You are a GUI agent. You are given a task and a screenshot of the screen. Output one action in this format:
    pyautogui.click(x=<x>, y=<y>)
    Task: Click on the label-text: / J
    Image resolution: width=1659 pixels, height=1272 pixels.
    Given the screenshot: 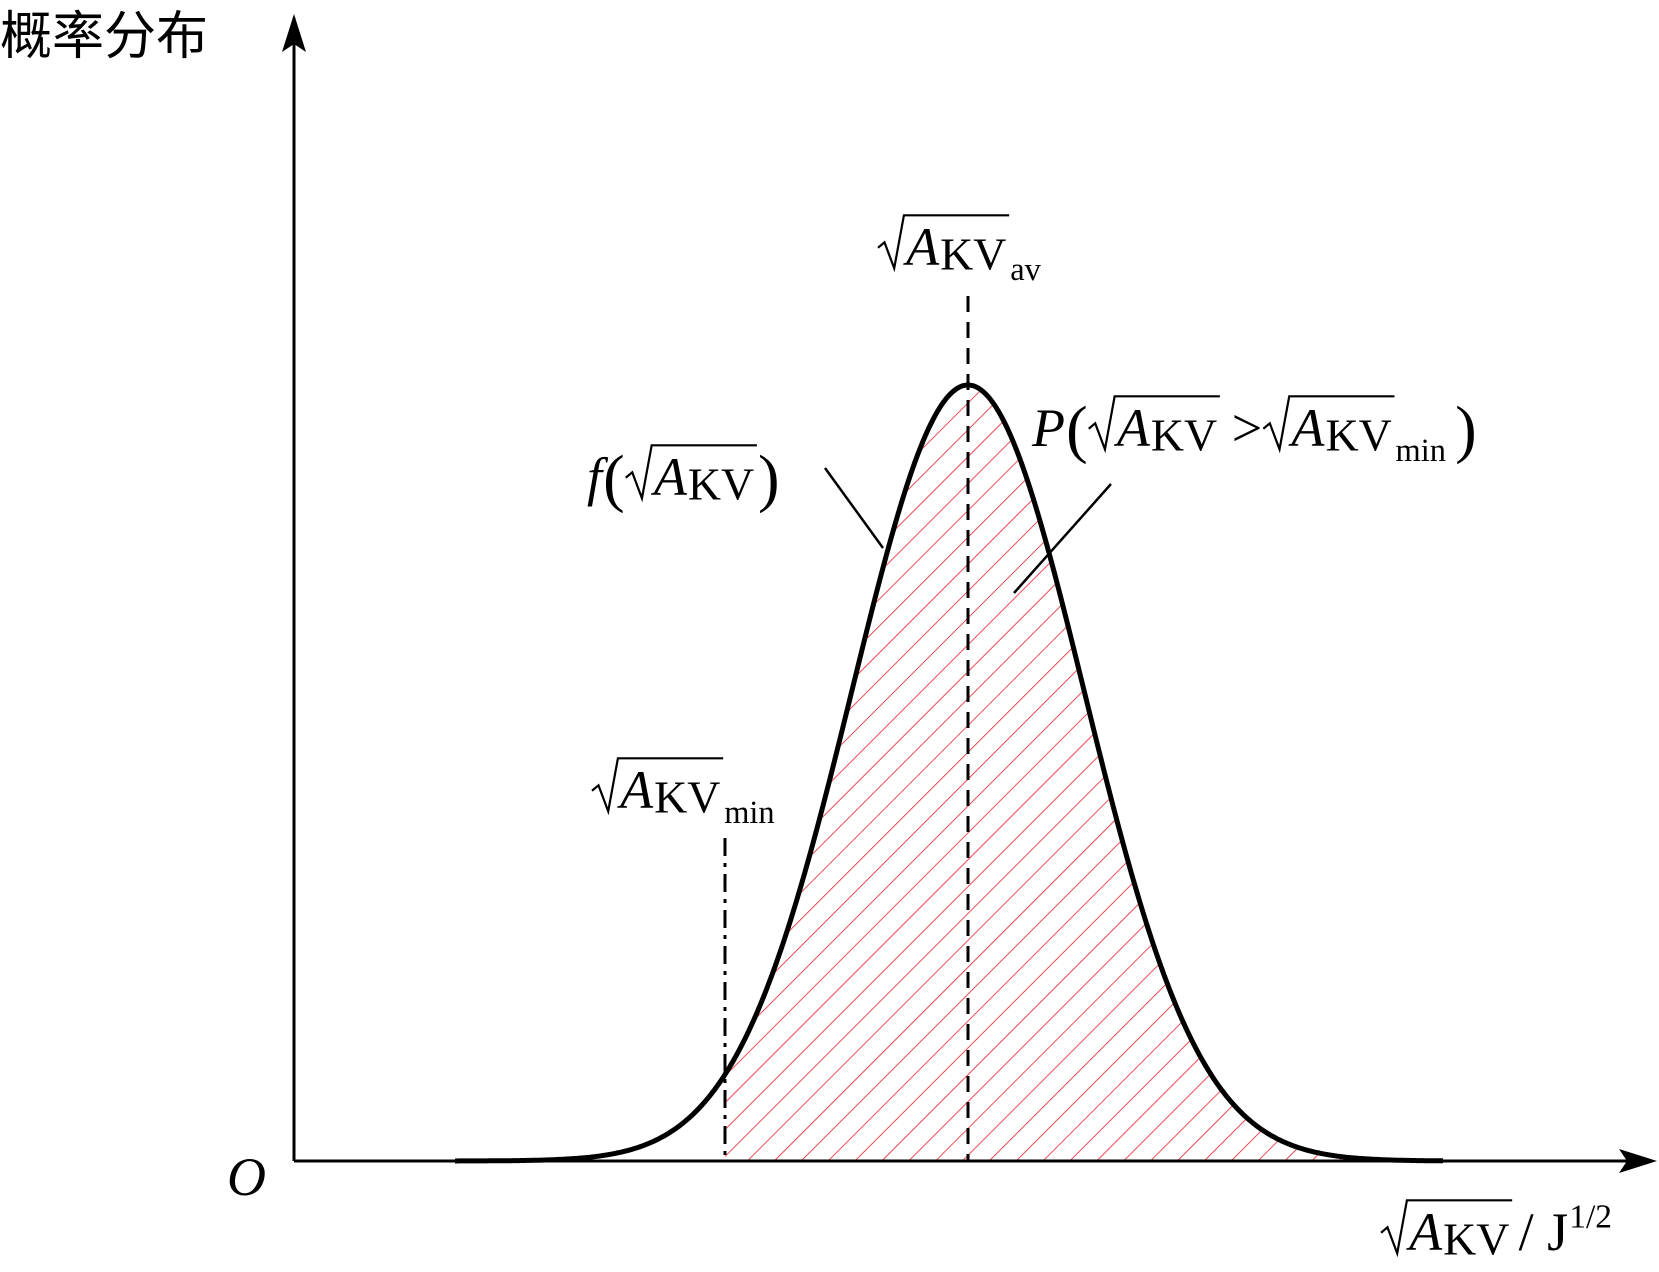 What is the action you would take?
    pyautogui.click(x=1544, y=1232)
    